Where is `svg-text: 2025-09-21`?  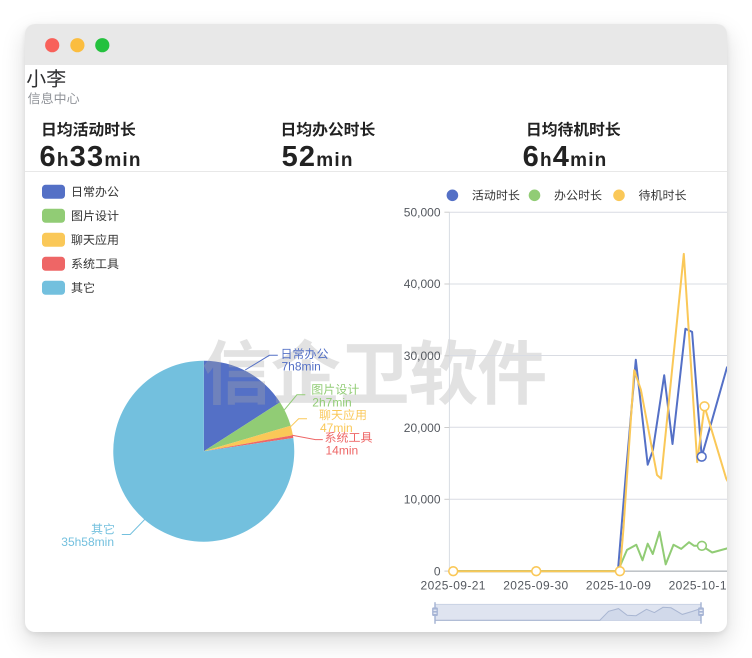 svg-text: 2025-09-21 is located at coordinates (453, 586).